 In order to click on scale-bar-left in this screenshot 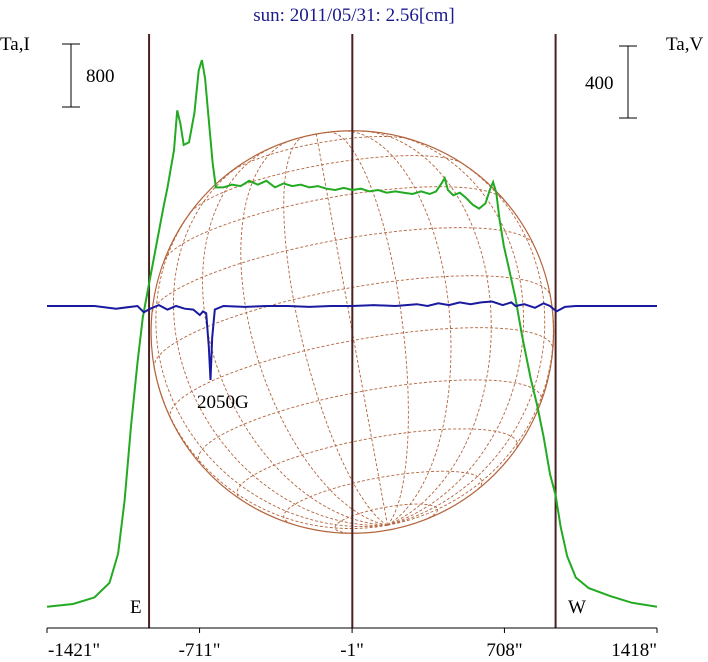, I will do `click(71, 75)`.